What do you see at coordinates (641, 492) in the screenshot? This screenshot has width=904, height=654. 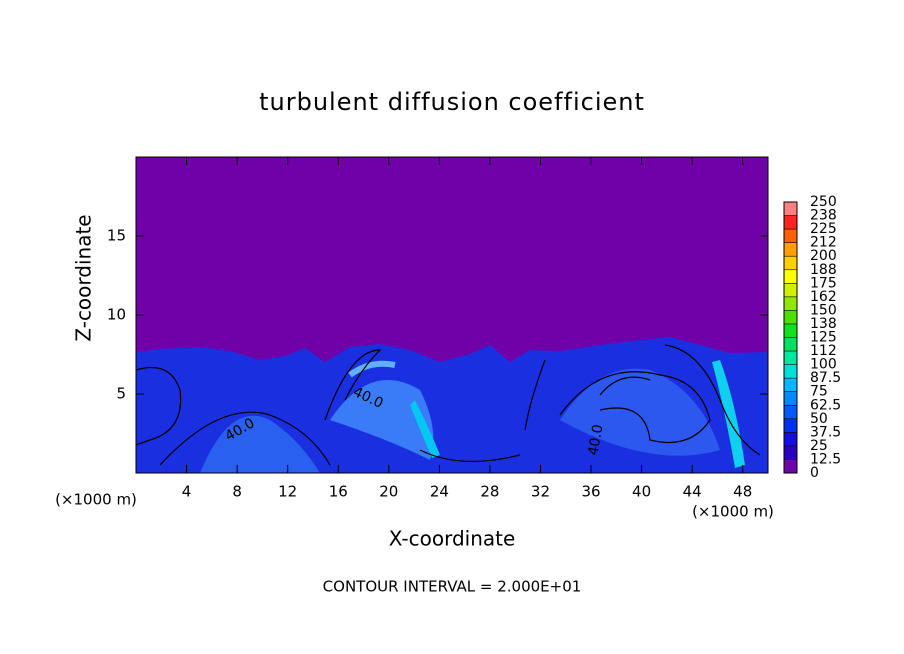 I see `x-tick-label: 40` at bounding box center [641, 492].